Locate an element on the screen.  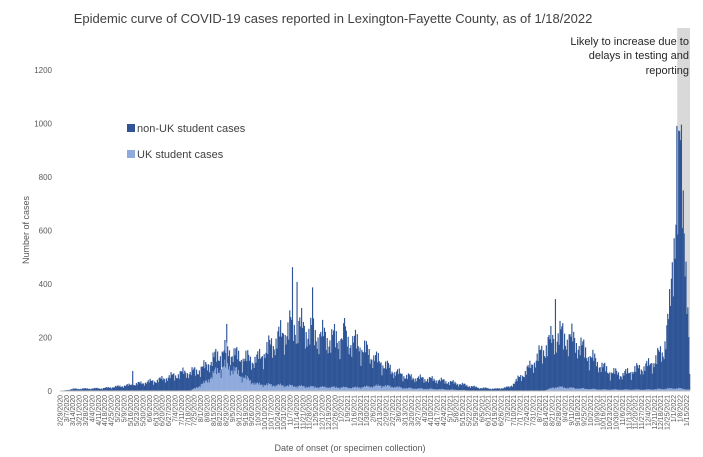
legend: non-UK student cases UK student cases is located at coordinates (186, 142).